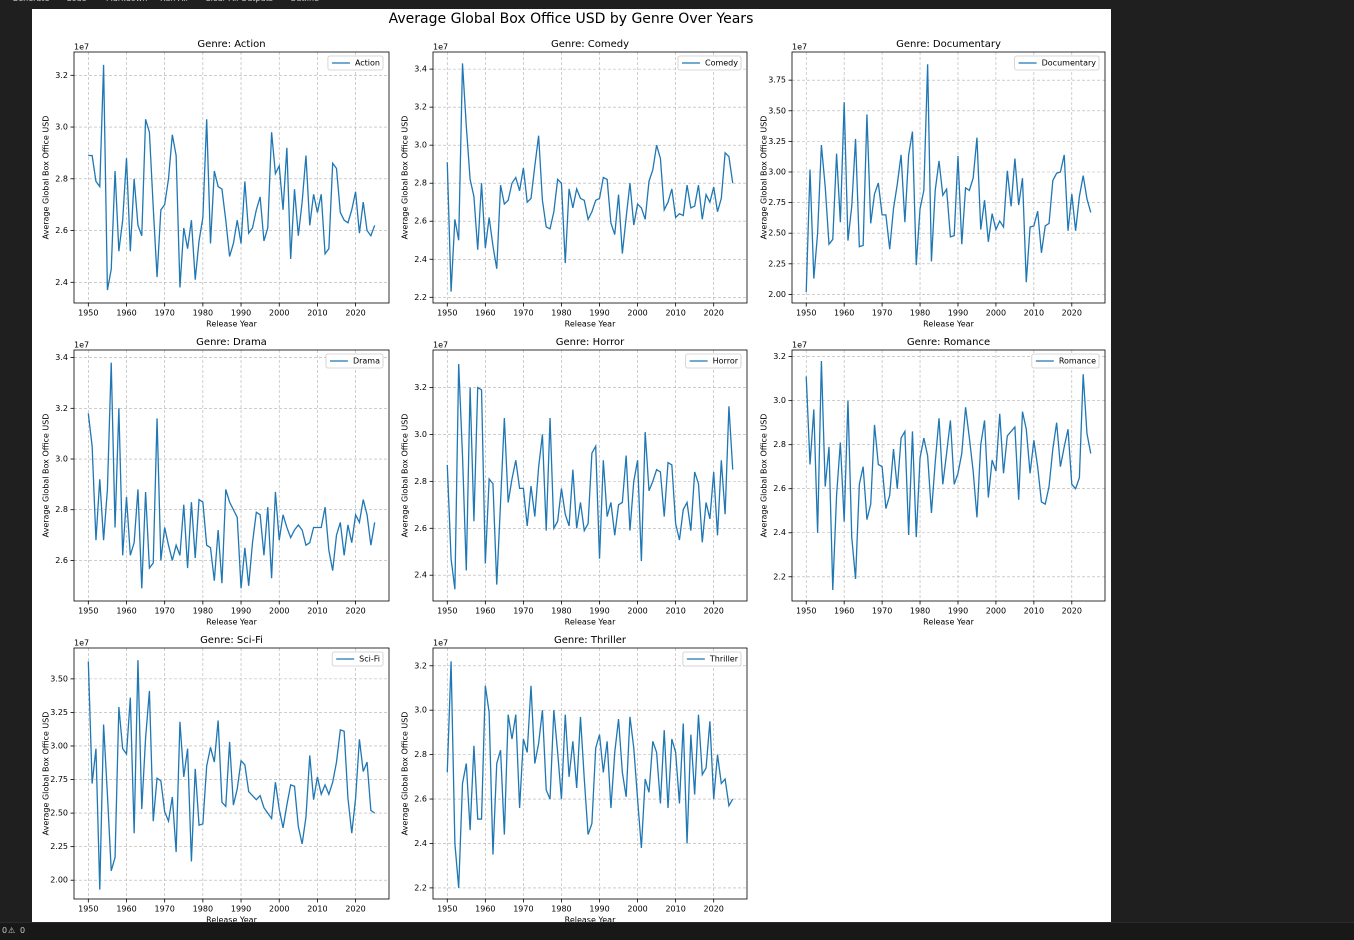 Image resolution: width=1354 pixels, height=940 pixels. I want to click on y-tick-label: 2.25, so click(59, 846).